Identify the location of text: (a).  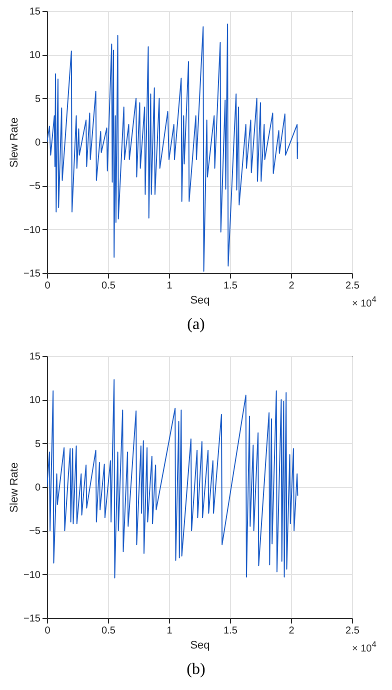
(196, 325).